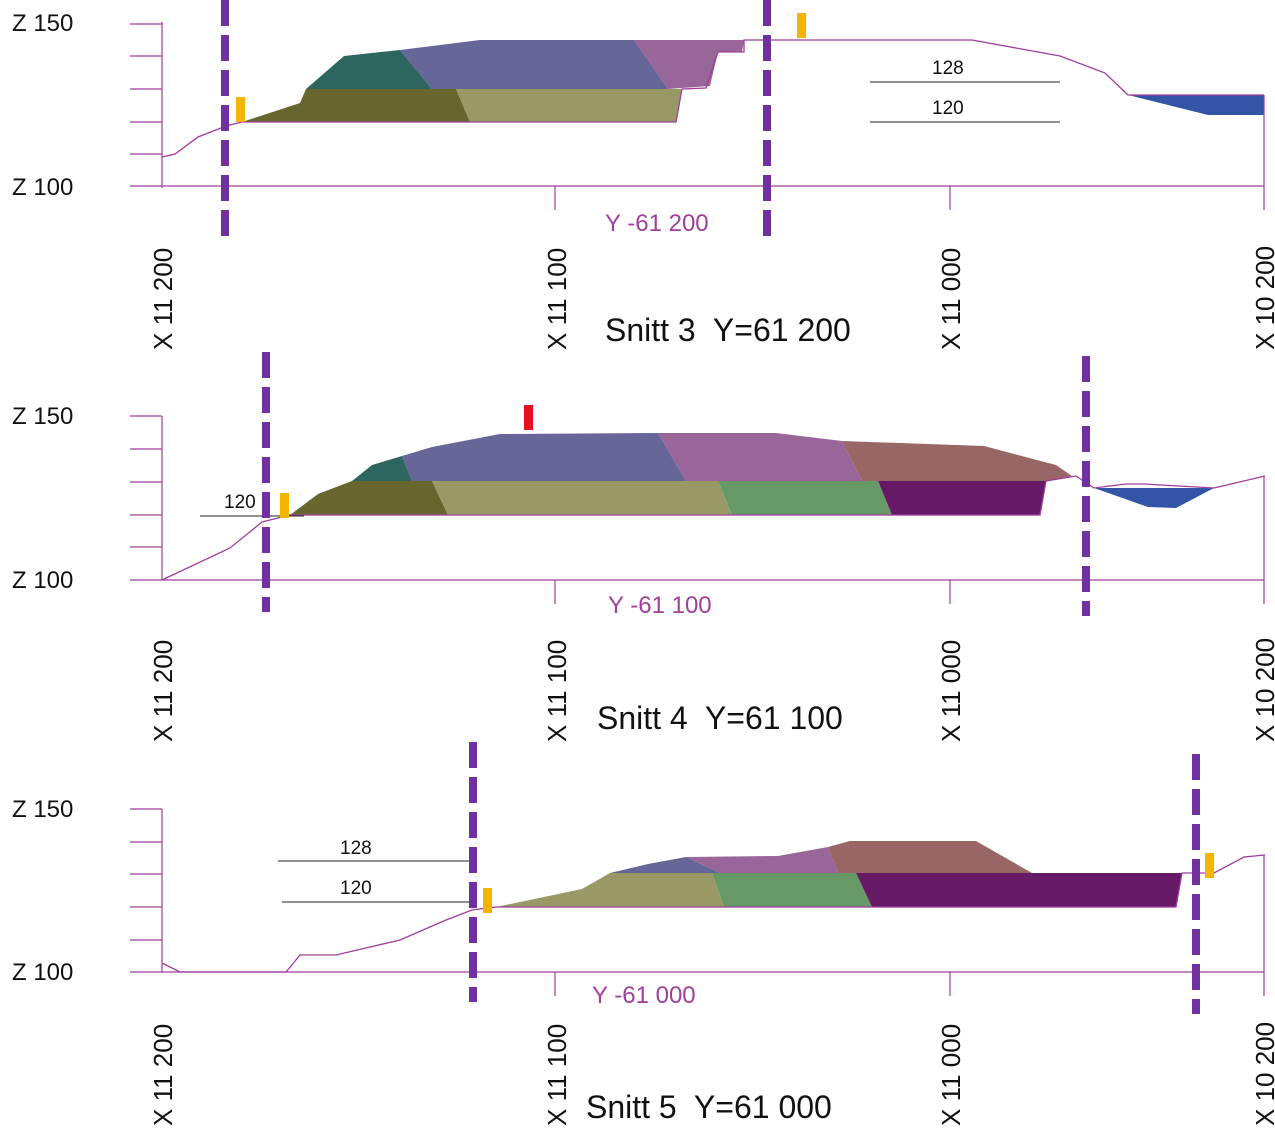  Describe the element at coordinates (644, 995) in the screenshot. I see `y-label: Y -61 000` at that location.